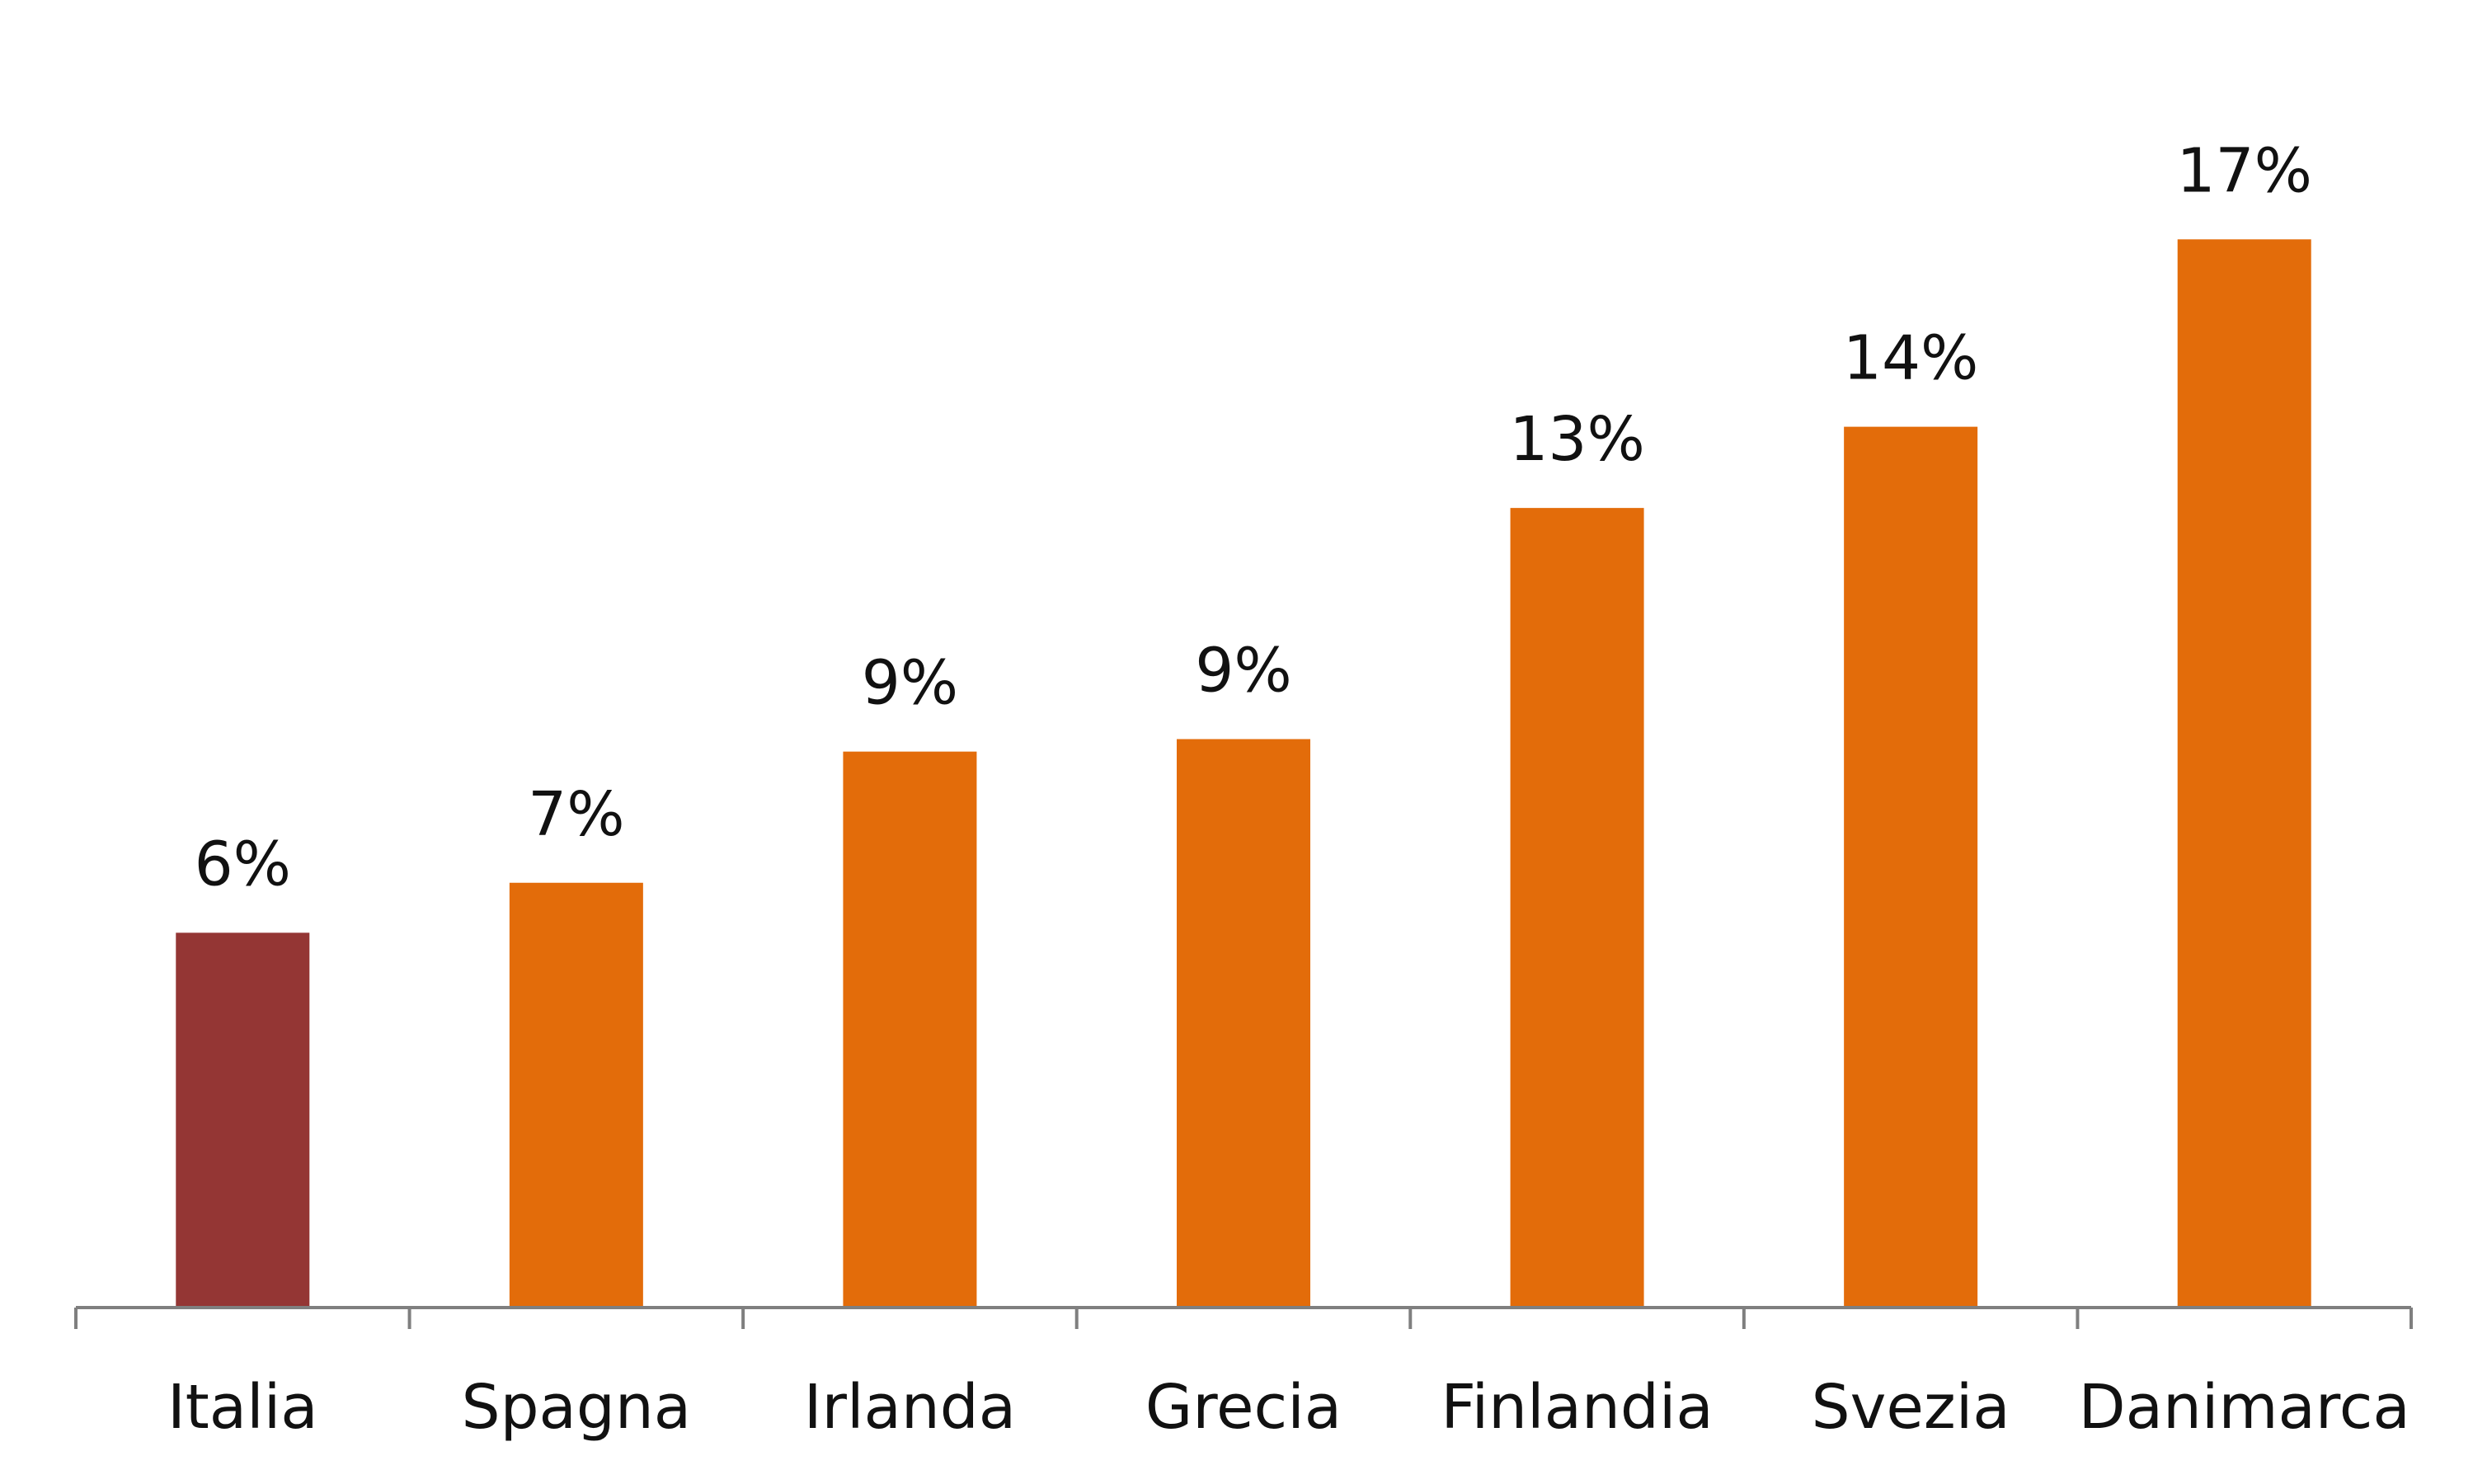  What do you see at coordinates (2244, 773) in the screenshot?
I see `bar-danimarca` at bounding box center [2244, 773].